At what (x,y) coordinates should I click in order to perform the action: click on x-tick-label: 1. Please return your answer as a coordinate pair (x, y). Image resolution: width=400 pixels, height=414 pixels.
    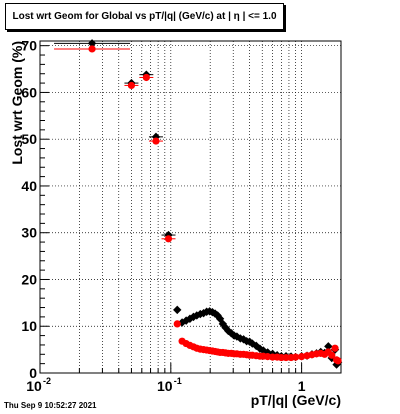
    Looking at the image, I should click on (302, 386).